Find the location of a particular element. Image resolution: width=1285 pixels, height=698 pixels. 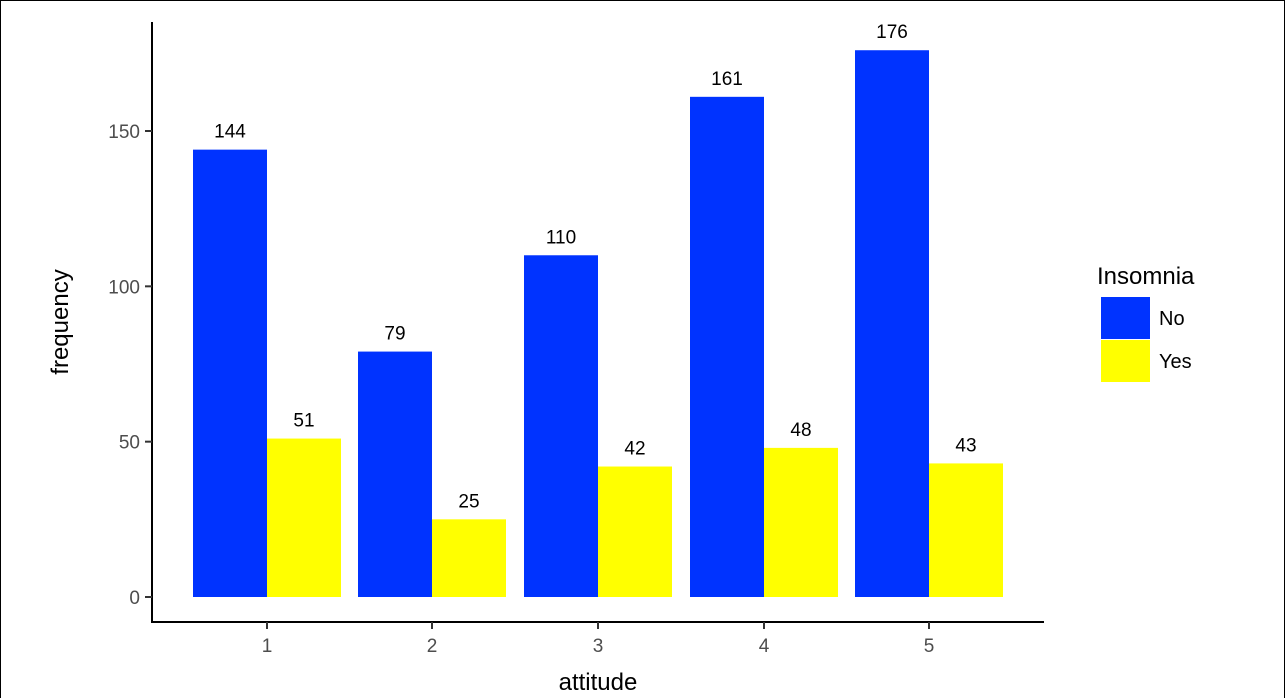

y-tick-label: 0 is located at coordinates (134, 598).